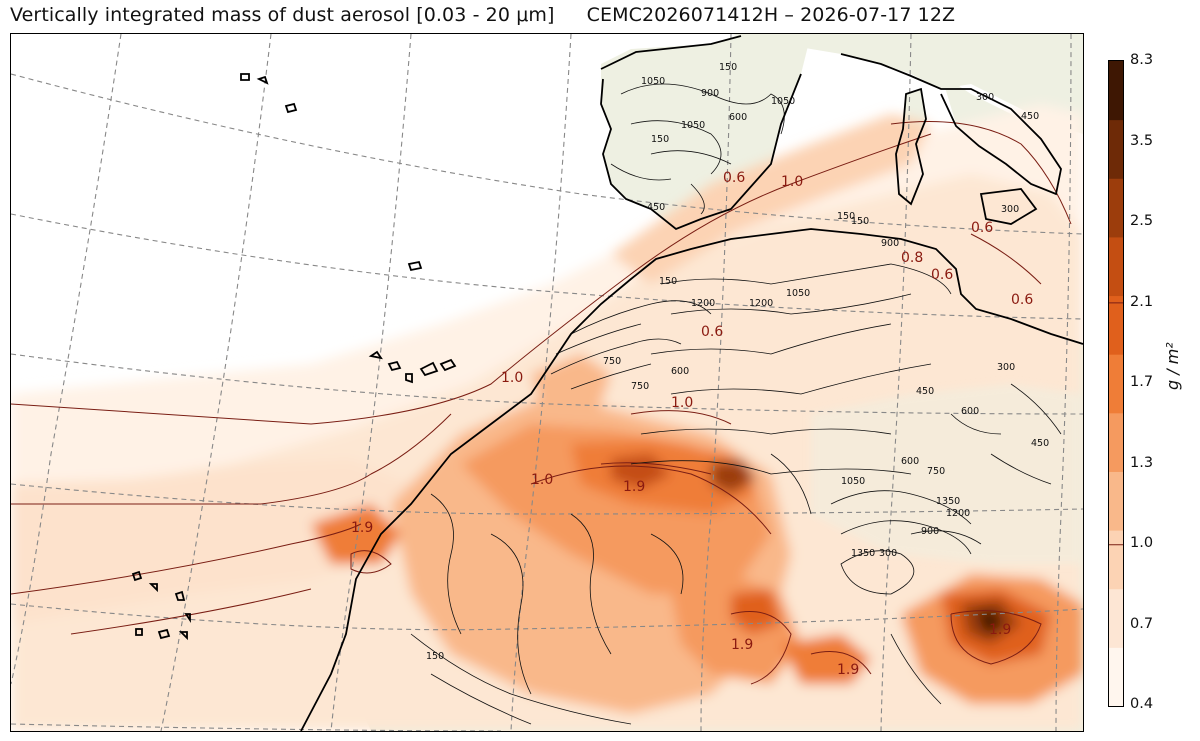 The height and width of the screenshot is (741, 1200). I want to click on colorbar-tick: 2.5, so click(1142, 221).